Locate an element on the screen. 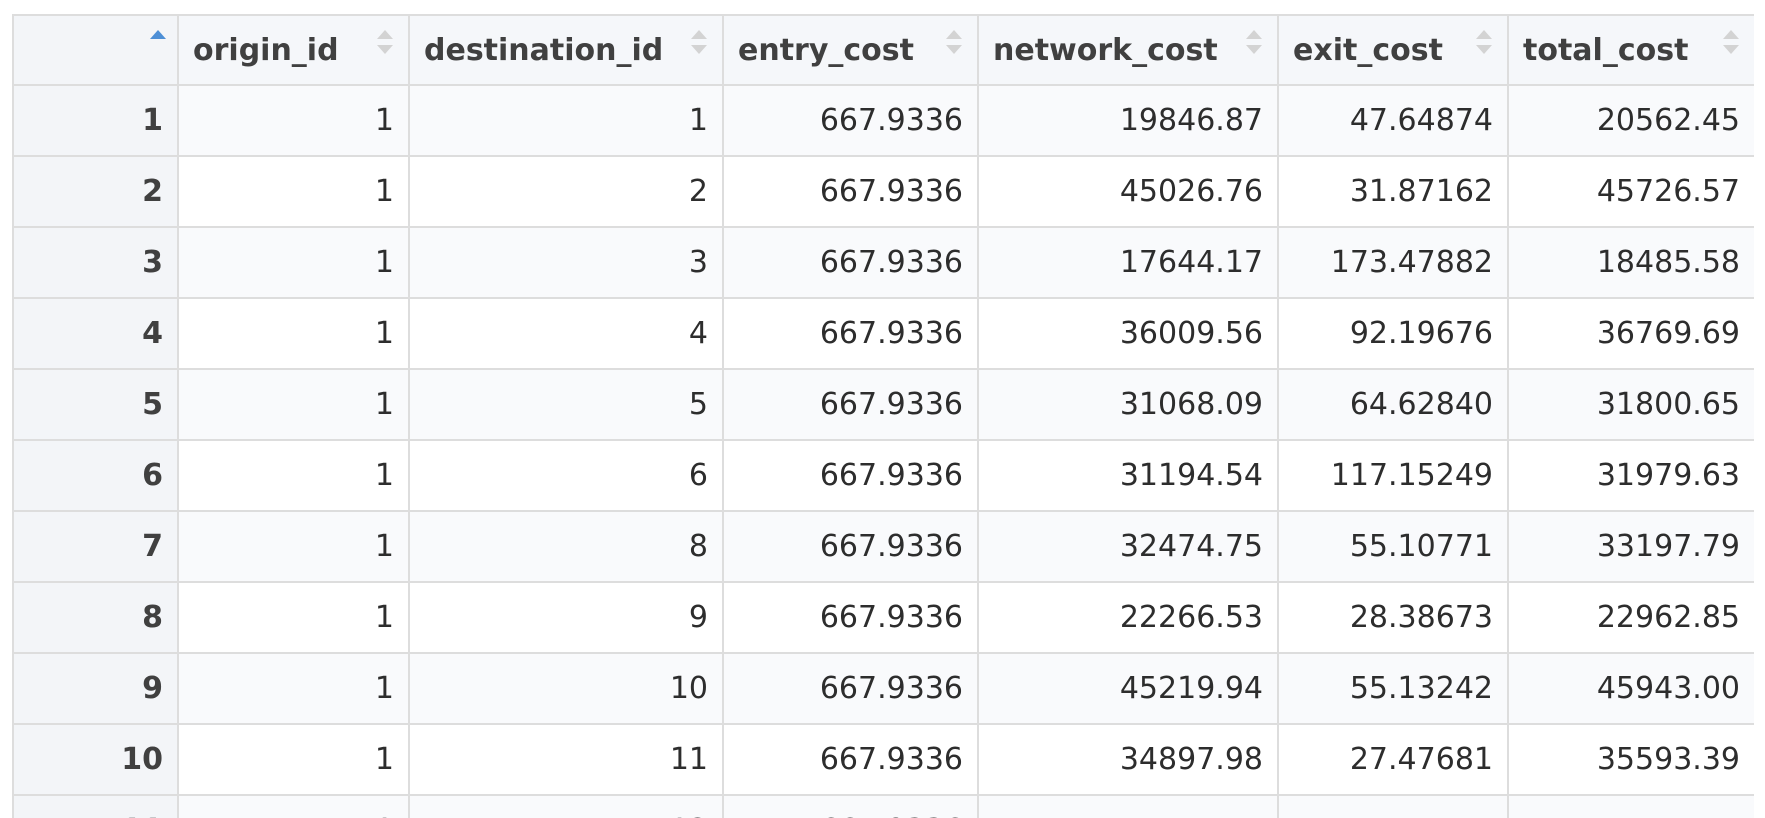 The height and width of the screenshot is (818, 1765). column-header-label: exit_cost is located at coordinates (1368, 50).